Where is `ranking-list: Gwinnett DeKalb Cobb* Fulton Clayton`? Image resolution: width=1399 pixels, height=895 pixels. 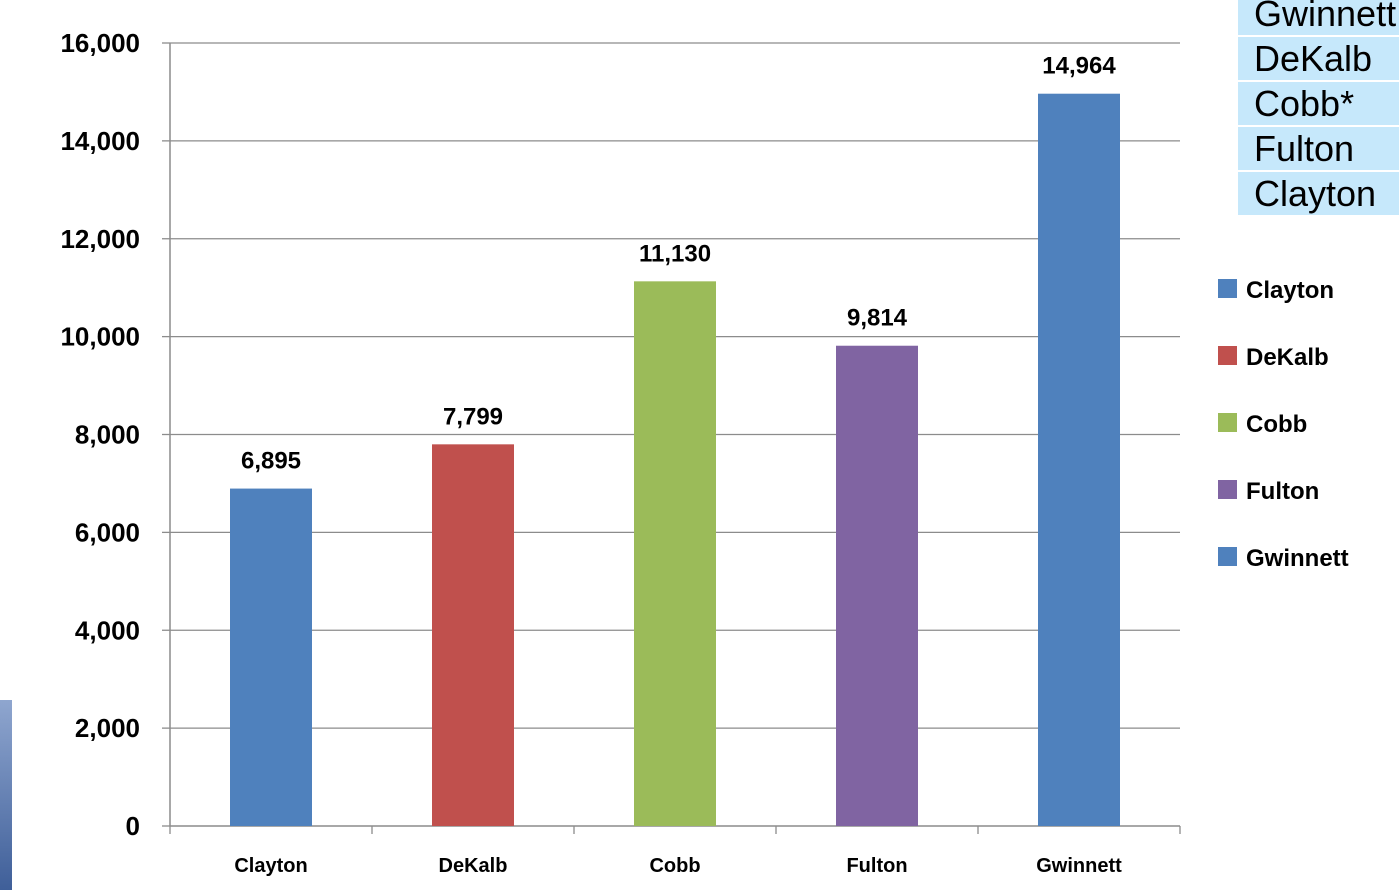
ranking-list: Gwinnett DeKalb Cobb* Fulton Clayton is located at coordinates (1318, 108).